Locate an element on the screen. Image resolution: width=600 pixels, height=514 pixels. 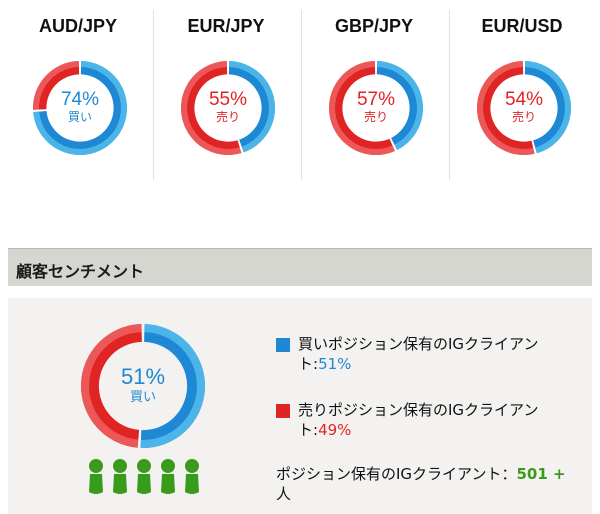
pair-eur-usd: EUR/USD 54% 売り is located at coordinates (522, 90).